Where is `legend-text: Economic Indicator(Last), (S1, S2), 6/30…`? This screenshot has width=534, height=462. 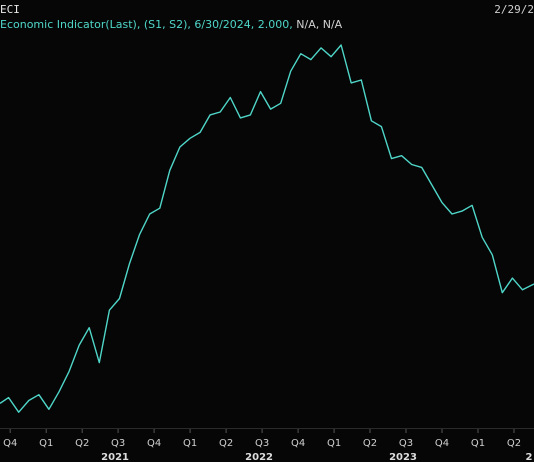 legend-text: Economic Indicator(Last), (S1, S2), 6/30… is located at coordinates (148, 24).